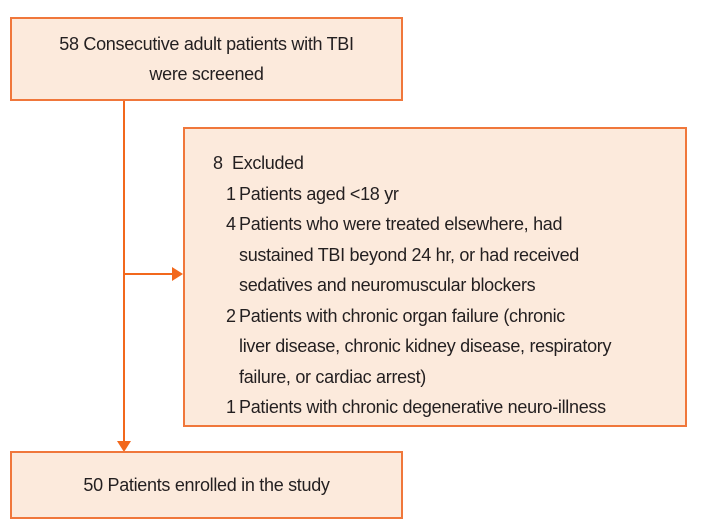  What do you see at coordinates (206, 44) in the screenshot?
I see `screened-text-line: 58 Consecutive adult patients with TBI` at bounding box center [206, 44].